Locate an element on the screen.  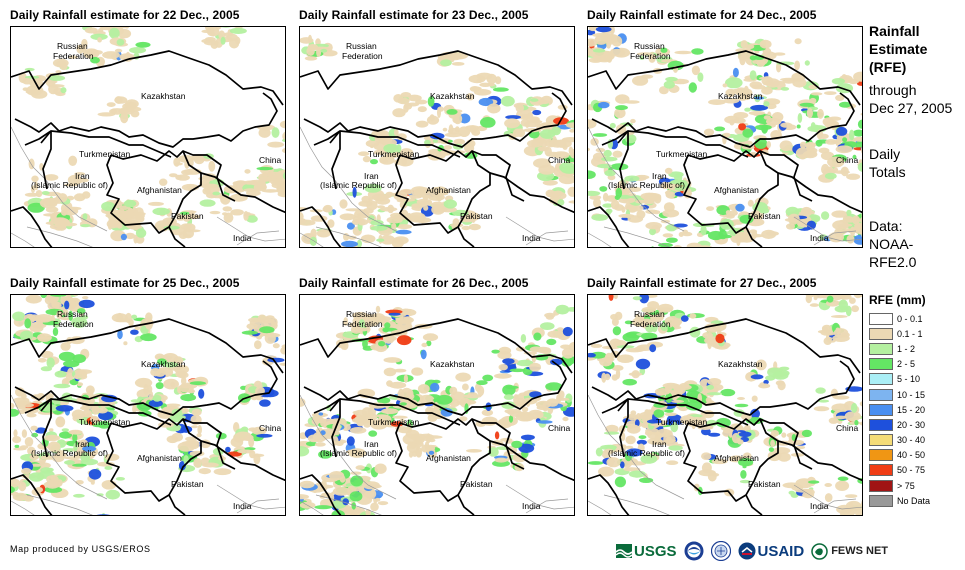
country-label-russia-2: Federation is located at coordinates (73, 56).